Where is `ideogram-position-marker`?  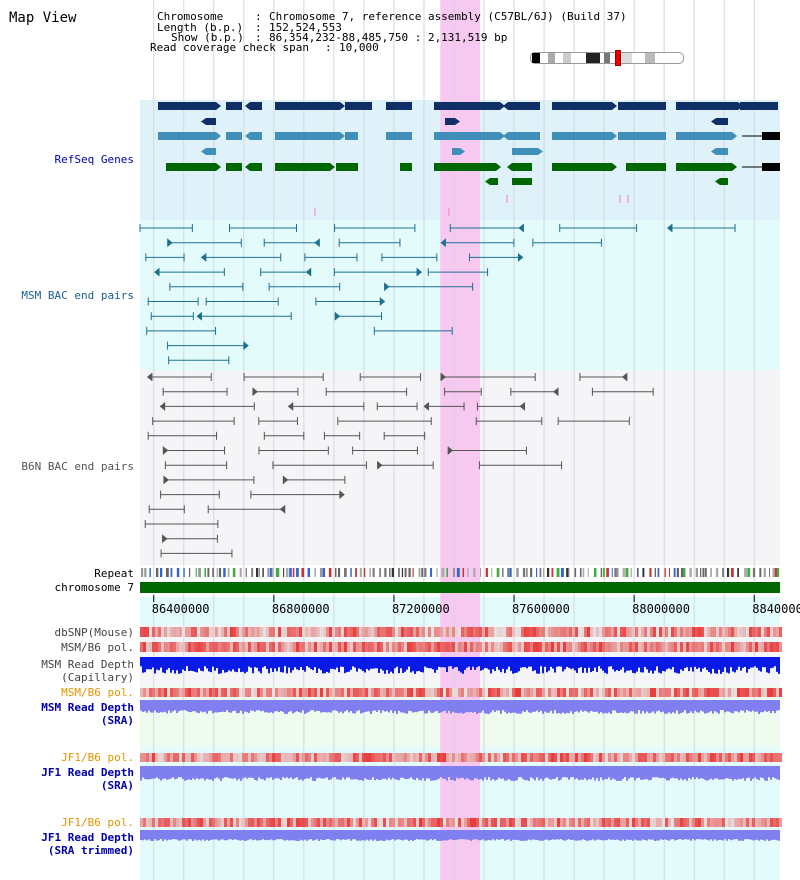 ideogram-position-marker is located at coordinates (618, 58).